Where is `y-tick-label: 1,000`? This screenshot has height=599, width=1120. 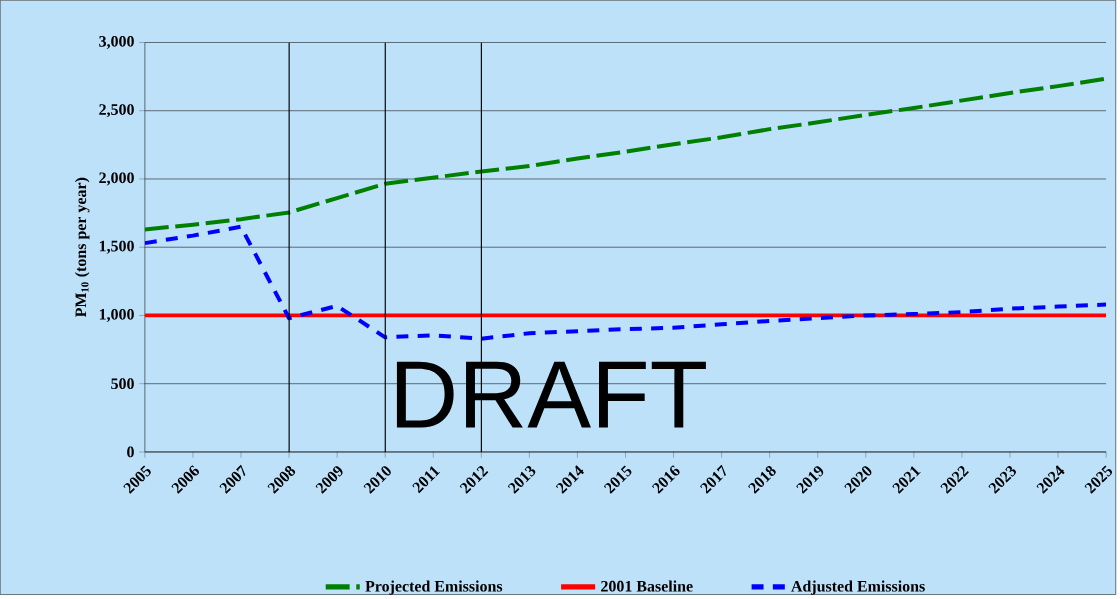 y-tick-label: 1,000 is located at coordinates (116, 316).